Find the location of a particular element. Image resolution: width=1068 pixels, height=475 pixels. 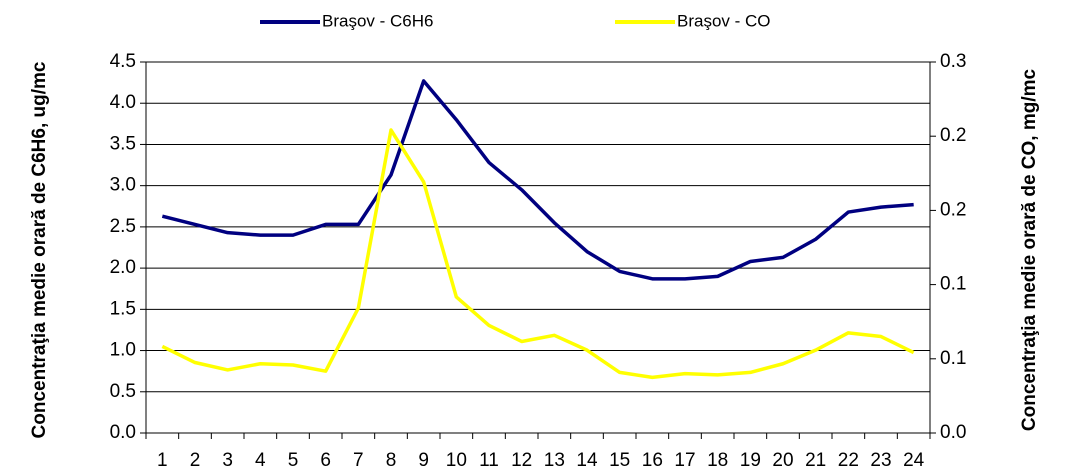

y-tick-label: 2.0 is located at coordinates (123, 267).